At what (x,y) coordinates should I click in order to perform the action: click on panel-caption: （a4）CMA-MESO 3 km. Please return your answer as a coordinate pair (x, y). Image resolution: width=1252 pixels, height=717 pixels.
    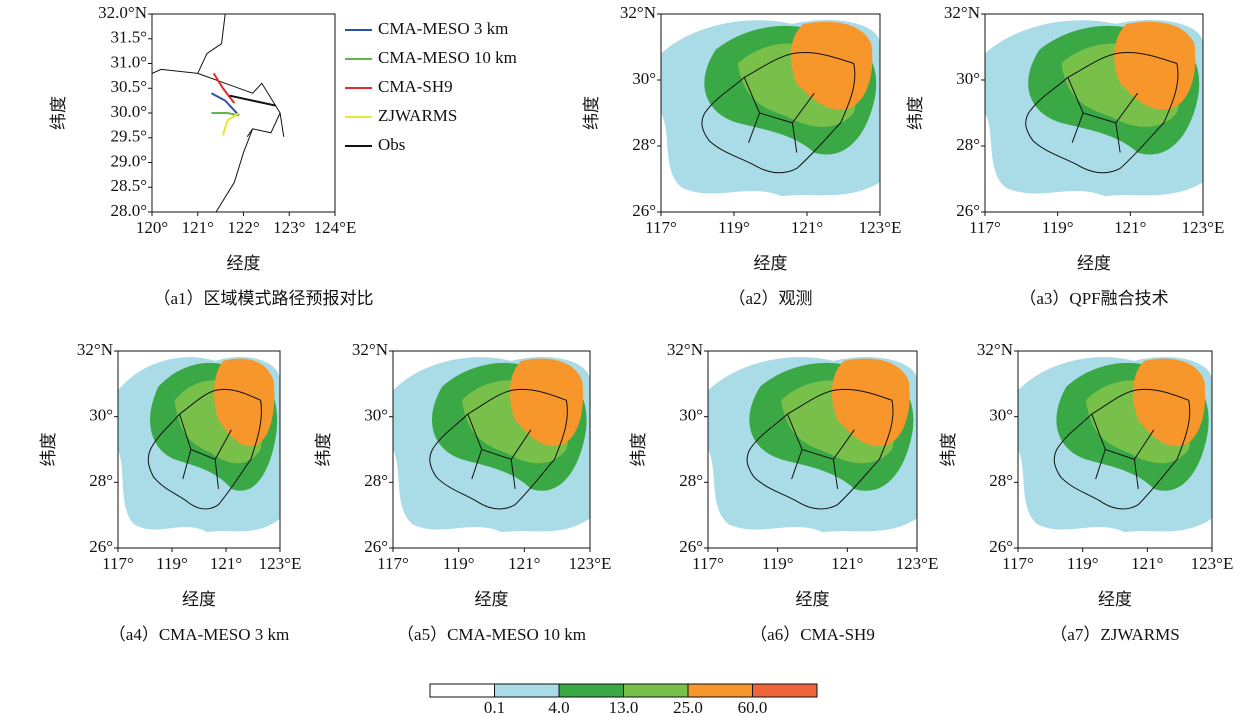
    Looking at the image, I should click on (199, 634).